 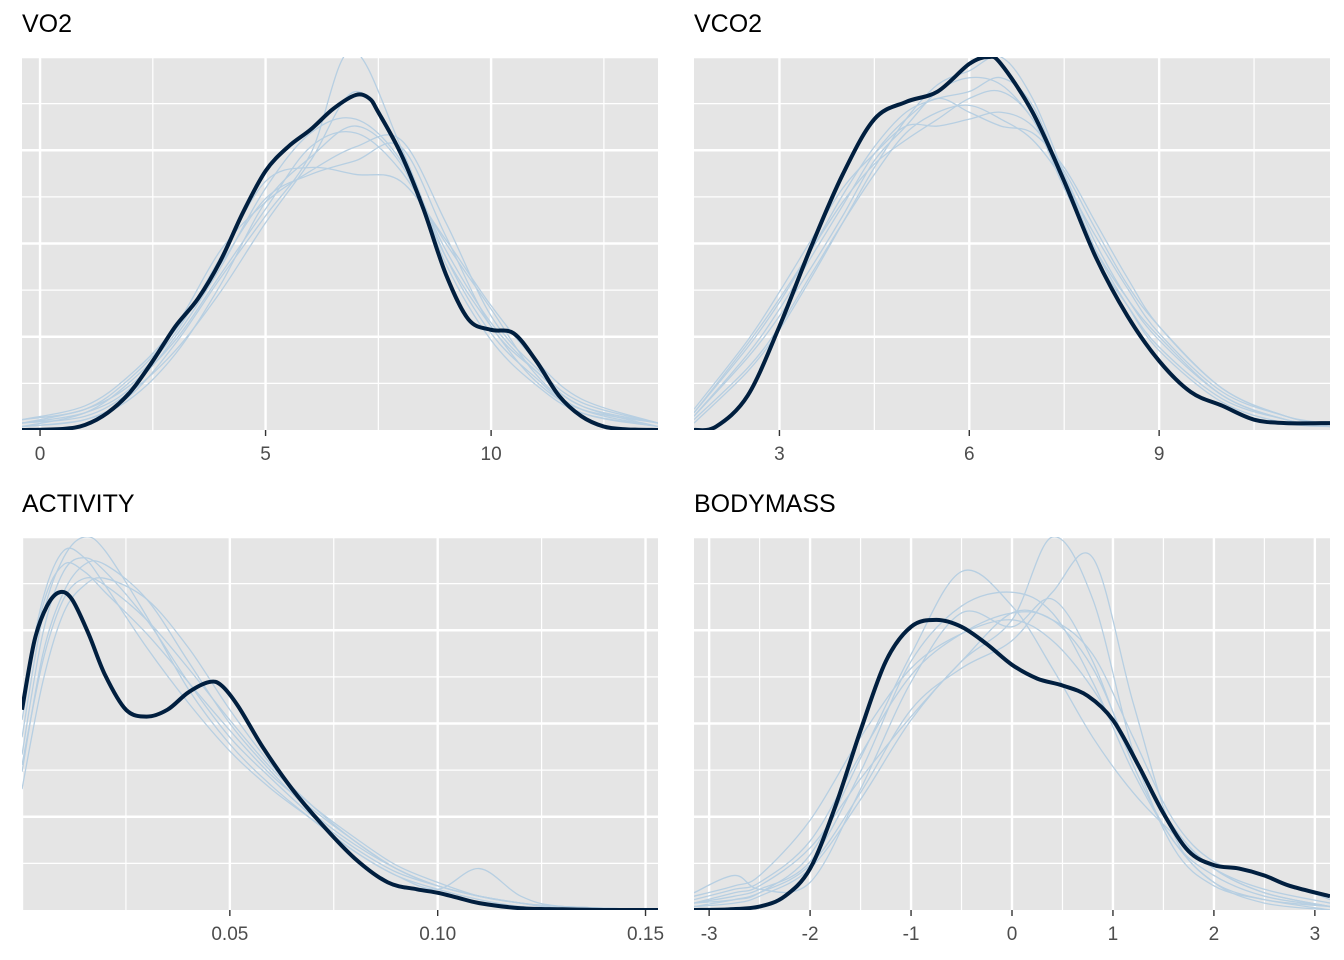 I want to click on observed-density-line, so click(x=1012, y=763).